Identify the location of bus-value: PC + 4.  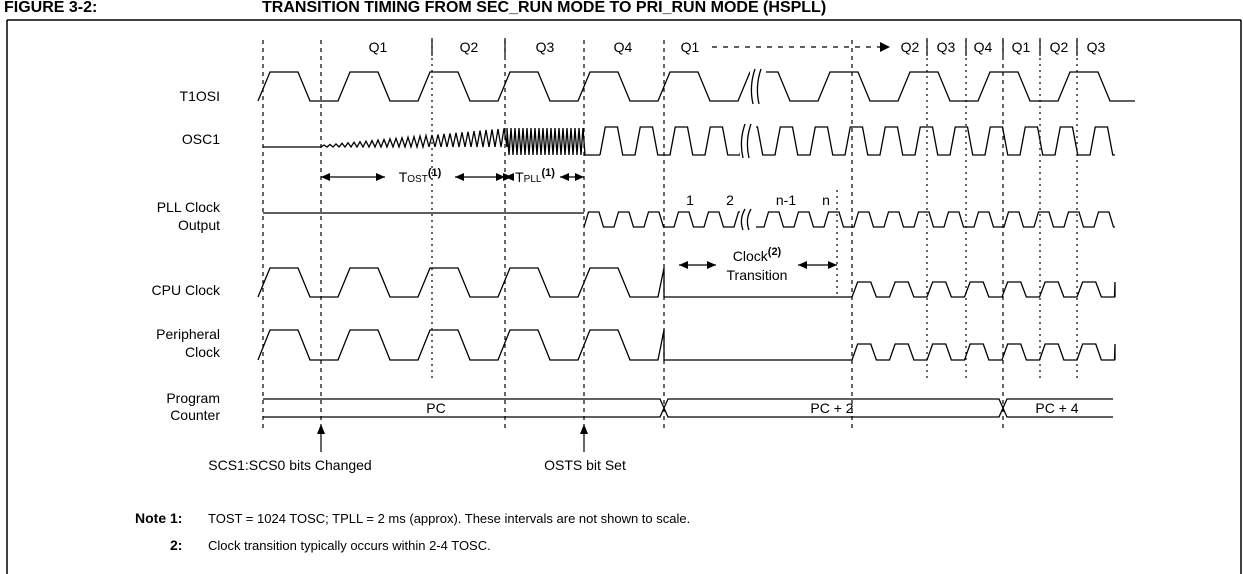
(1056, 408).